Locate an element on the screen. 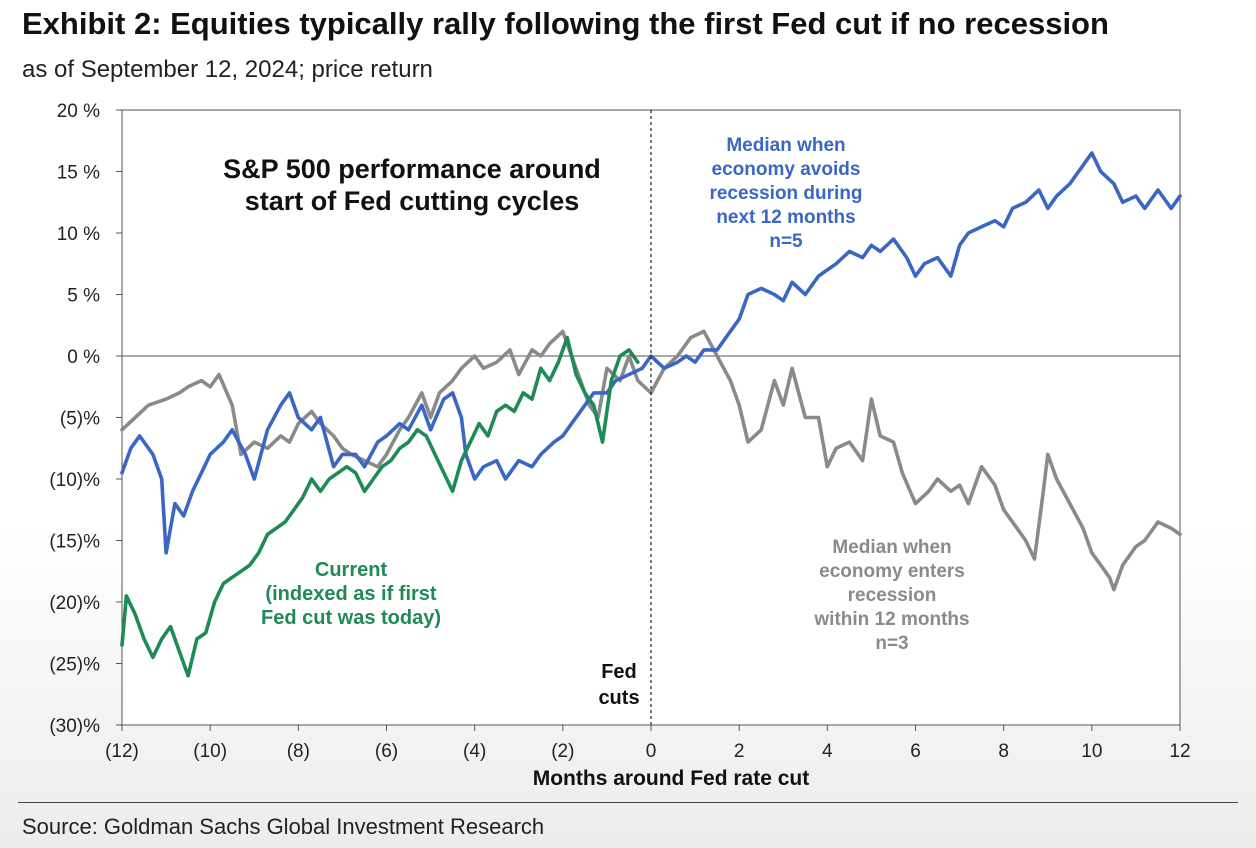  x-tick-label: 12 is located at coordinates (1179, 751).